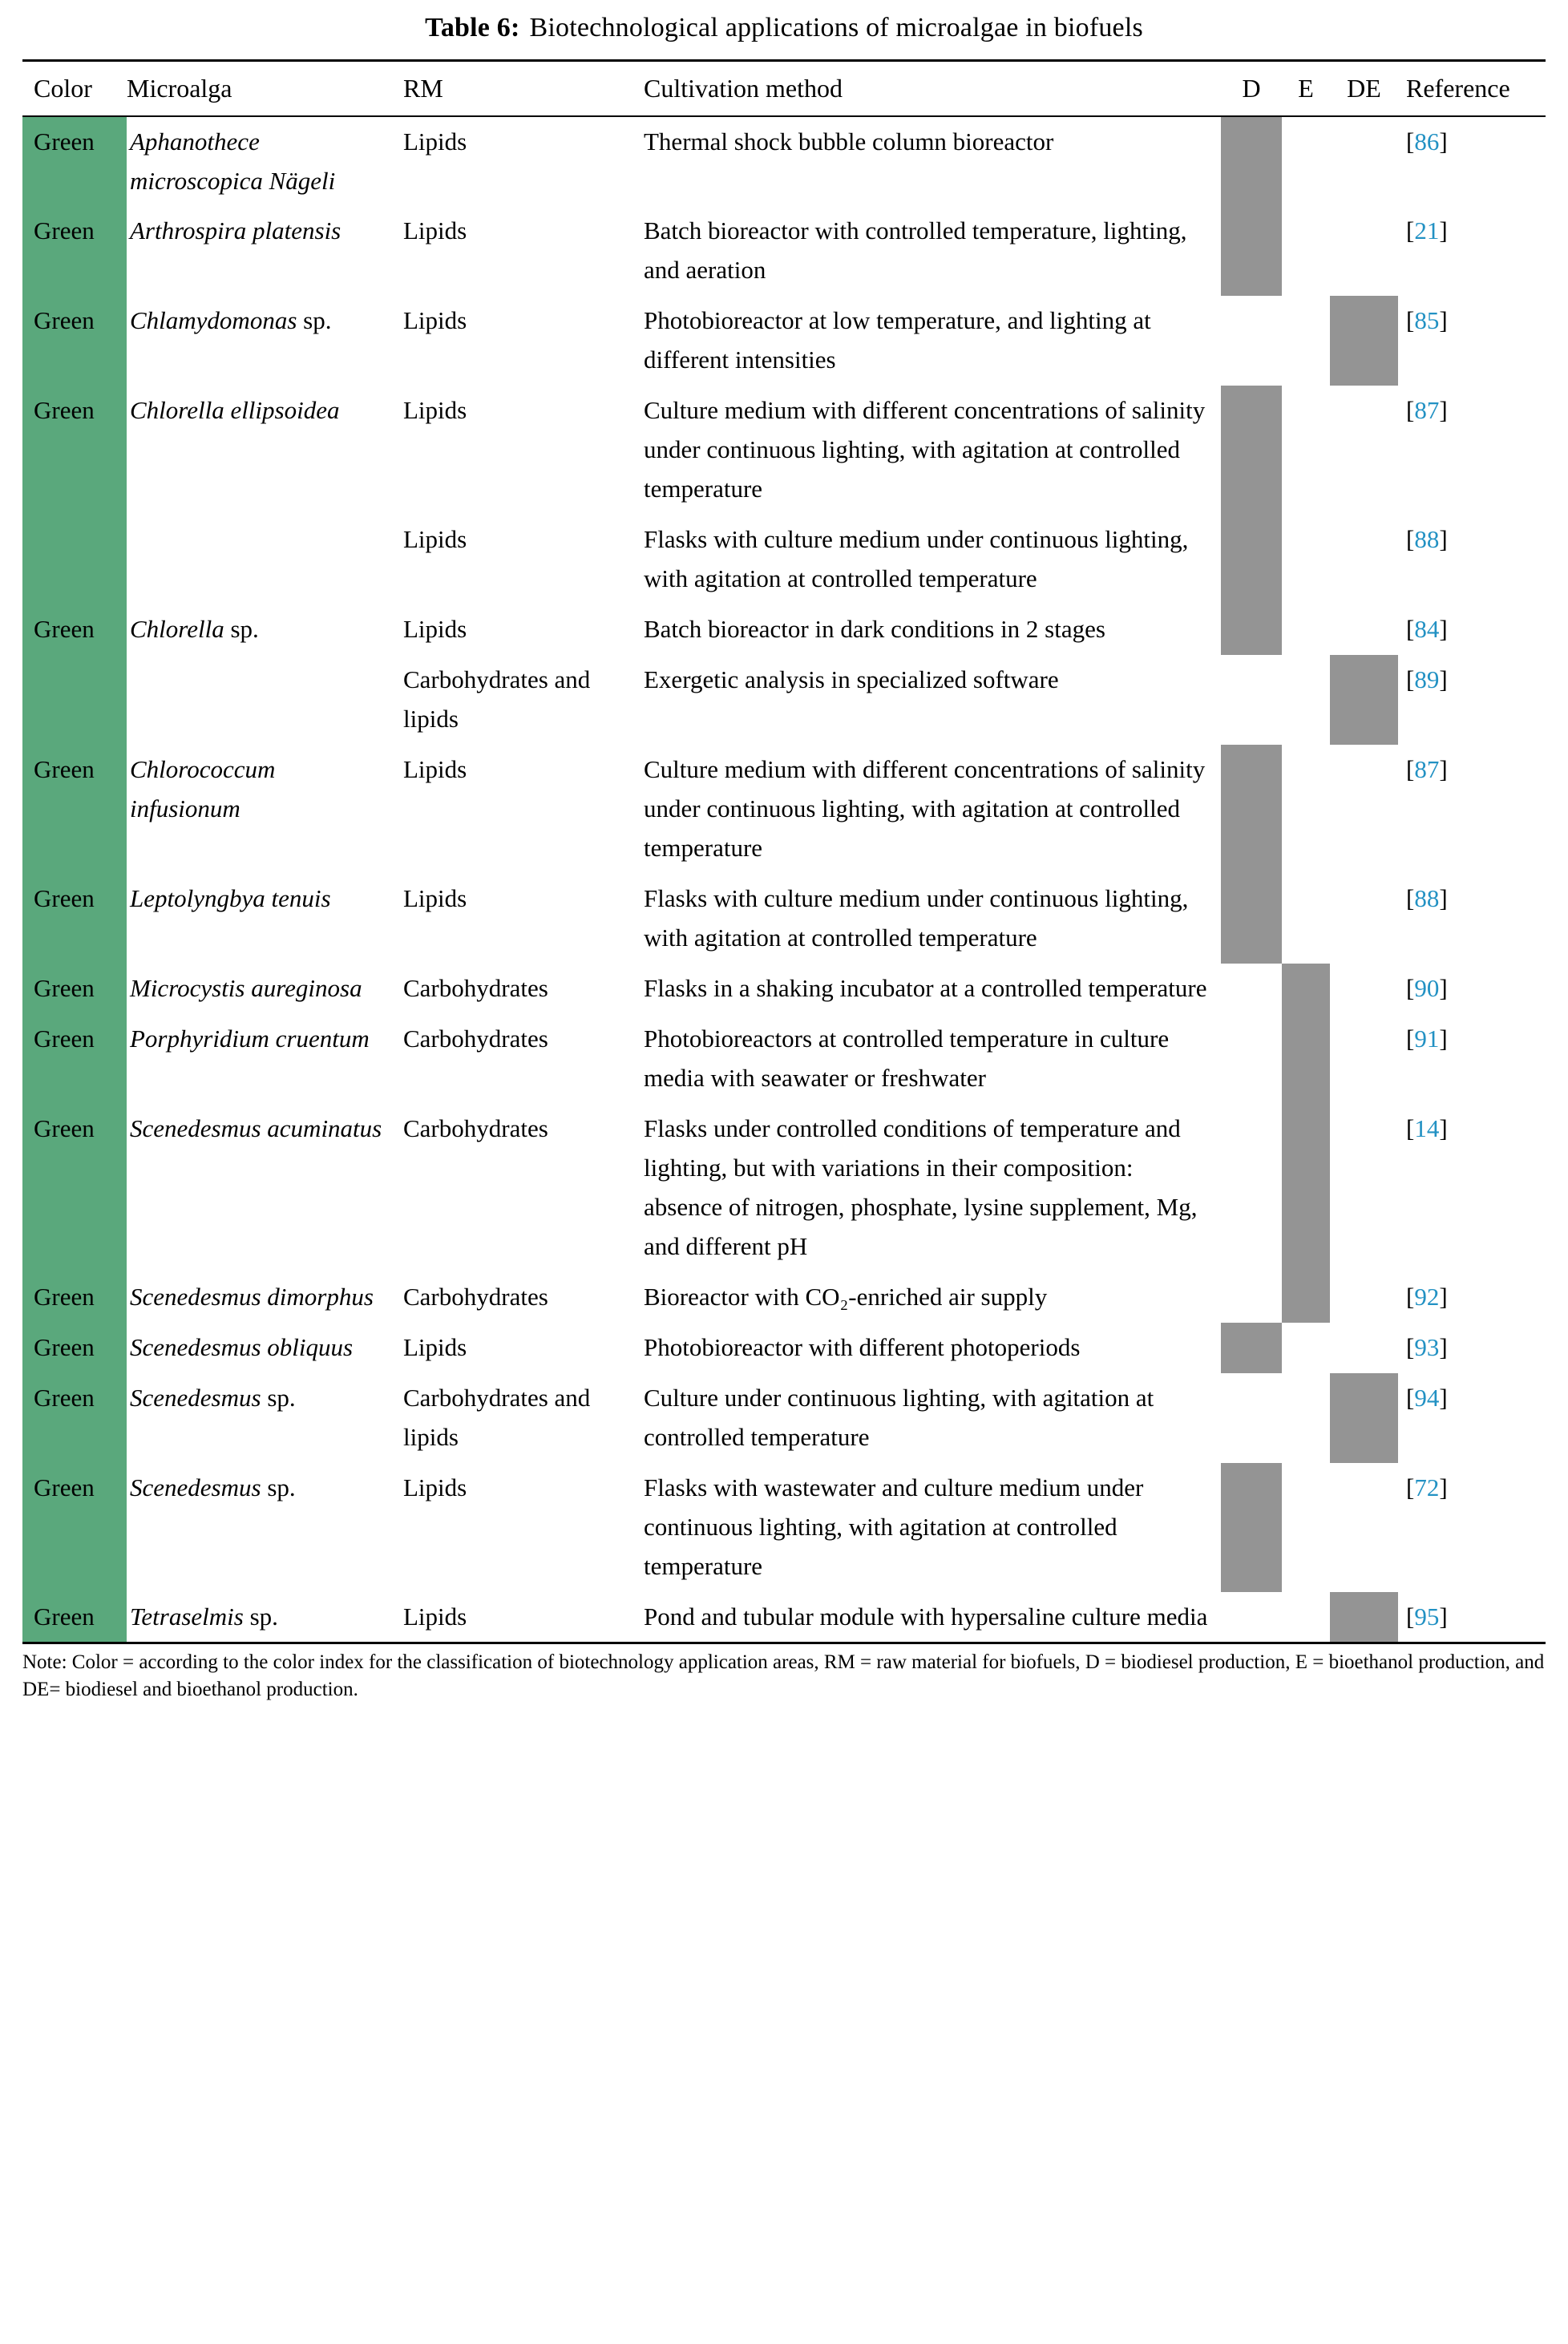 The image size is (1568, 2344). What do you see at coordinates (497, 699) in the screenshot?
I see `raw-material-cell: Carbohydrates and lipids` at bounding box center [497, 699].